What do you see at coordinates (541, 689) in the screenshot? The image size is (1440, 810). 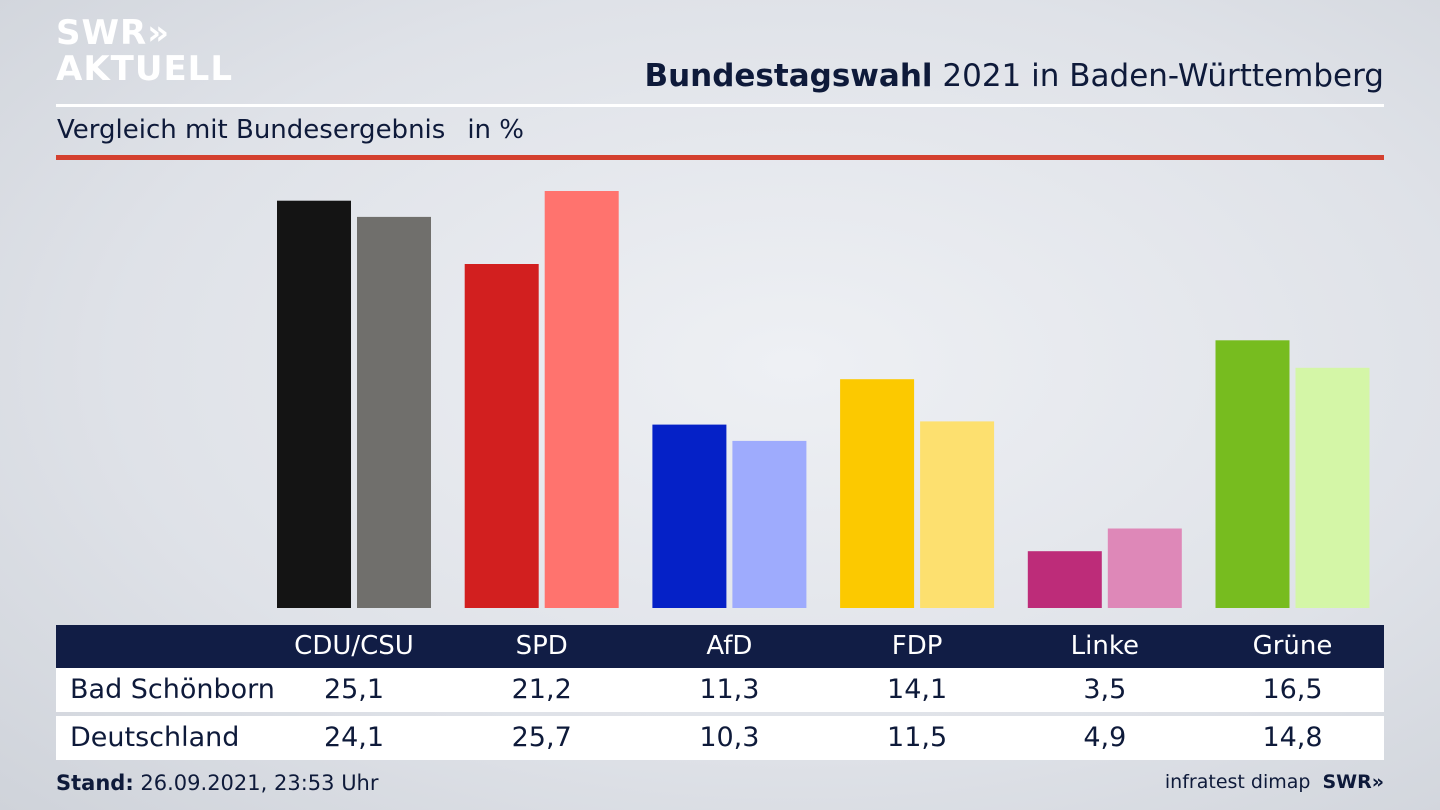 I see `table-cell: 21,2` at bounding box center [541, 689].